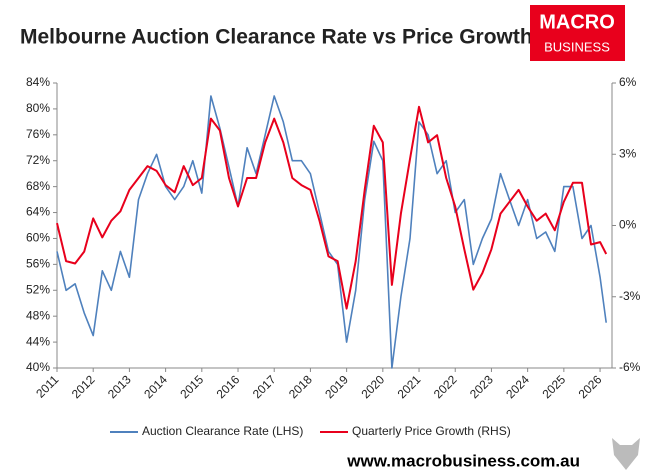 This screenshot has width=659, height=476. What do you see at coordinates (119, 386) in the screenshot?
I see `x-tick-label: 2013` at bounding box center [119, 386].